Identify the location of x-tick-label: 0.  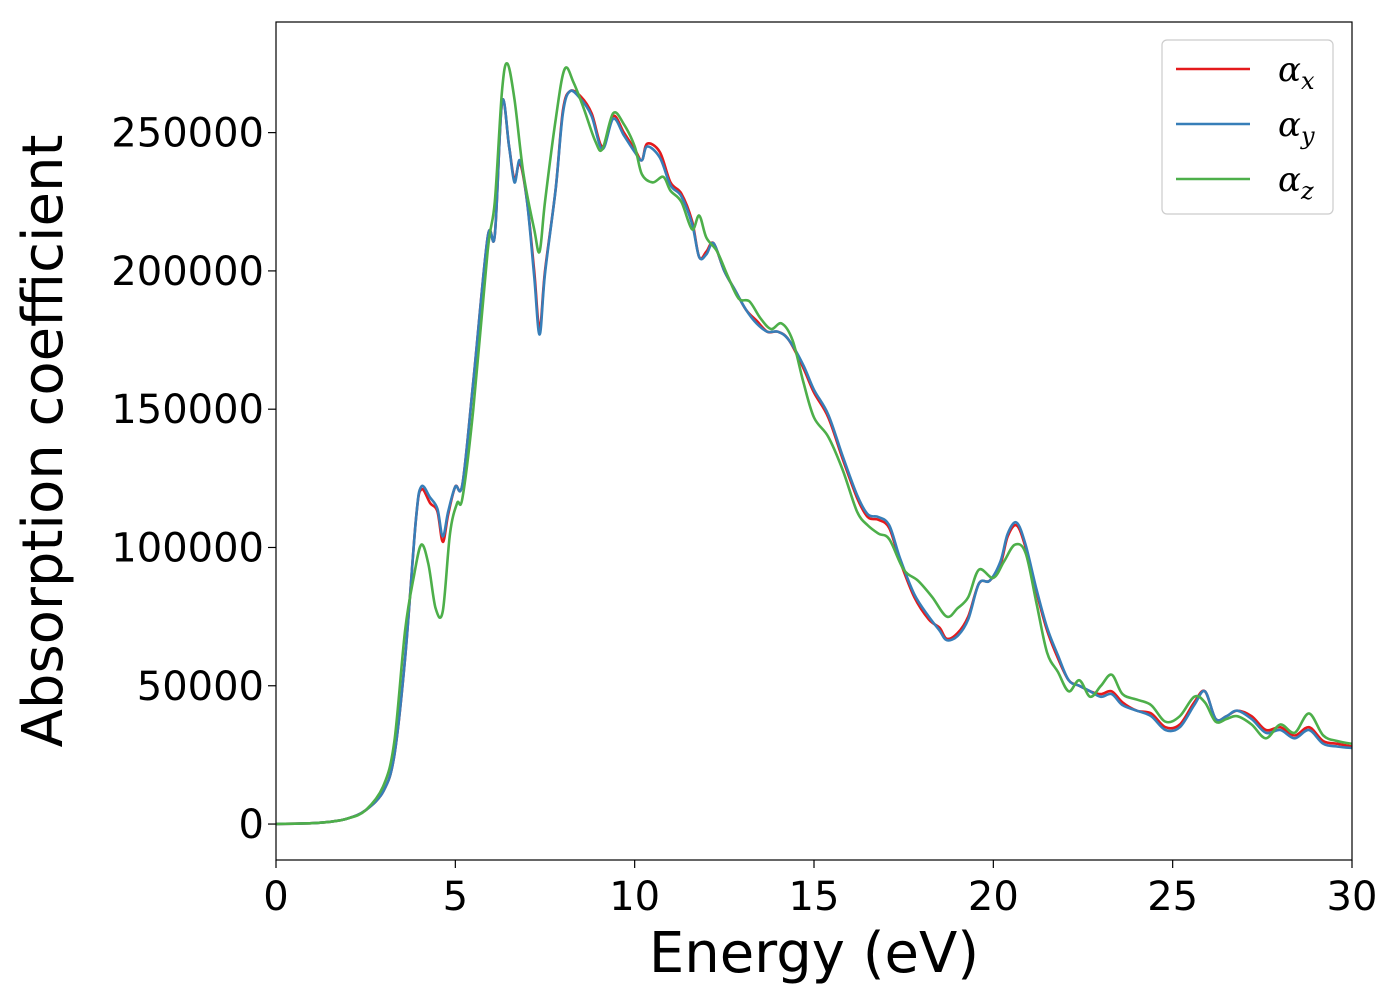
(275, 897).